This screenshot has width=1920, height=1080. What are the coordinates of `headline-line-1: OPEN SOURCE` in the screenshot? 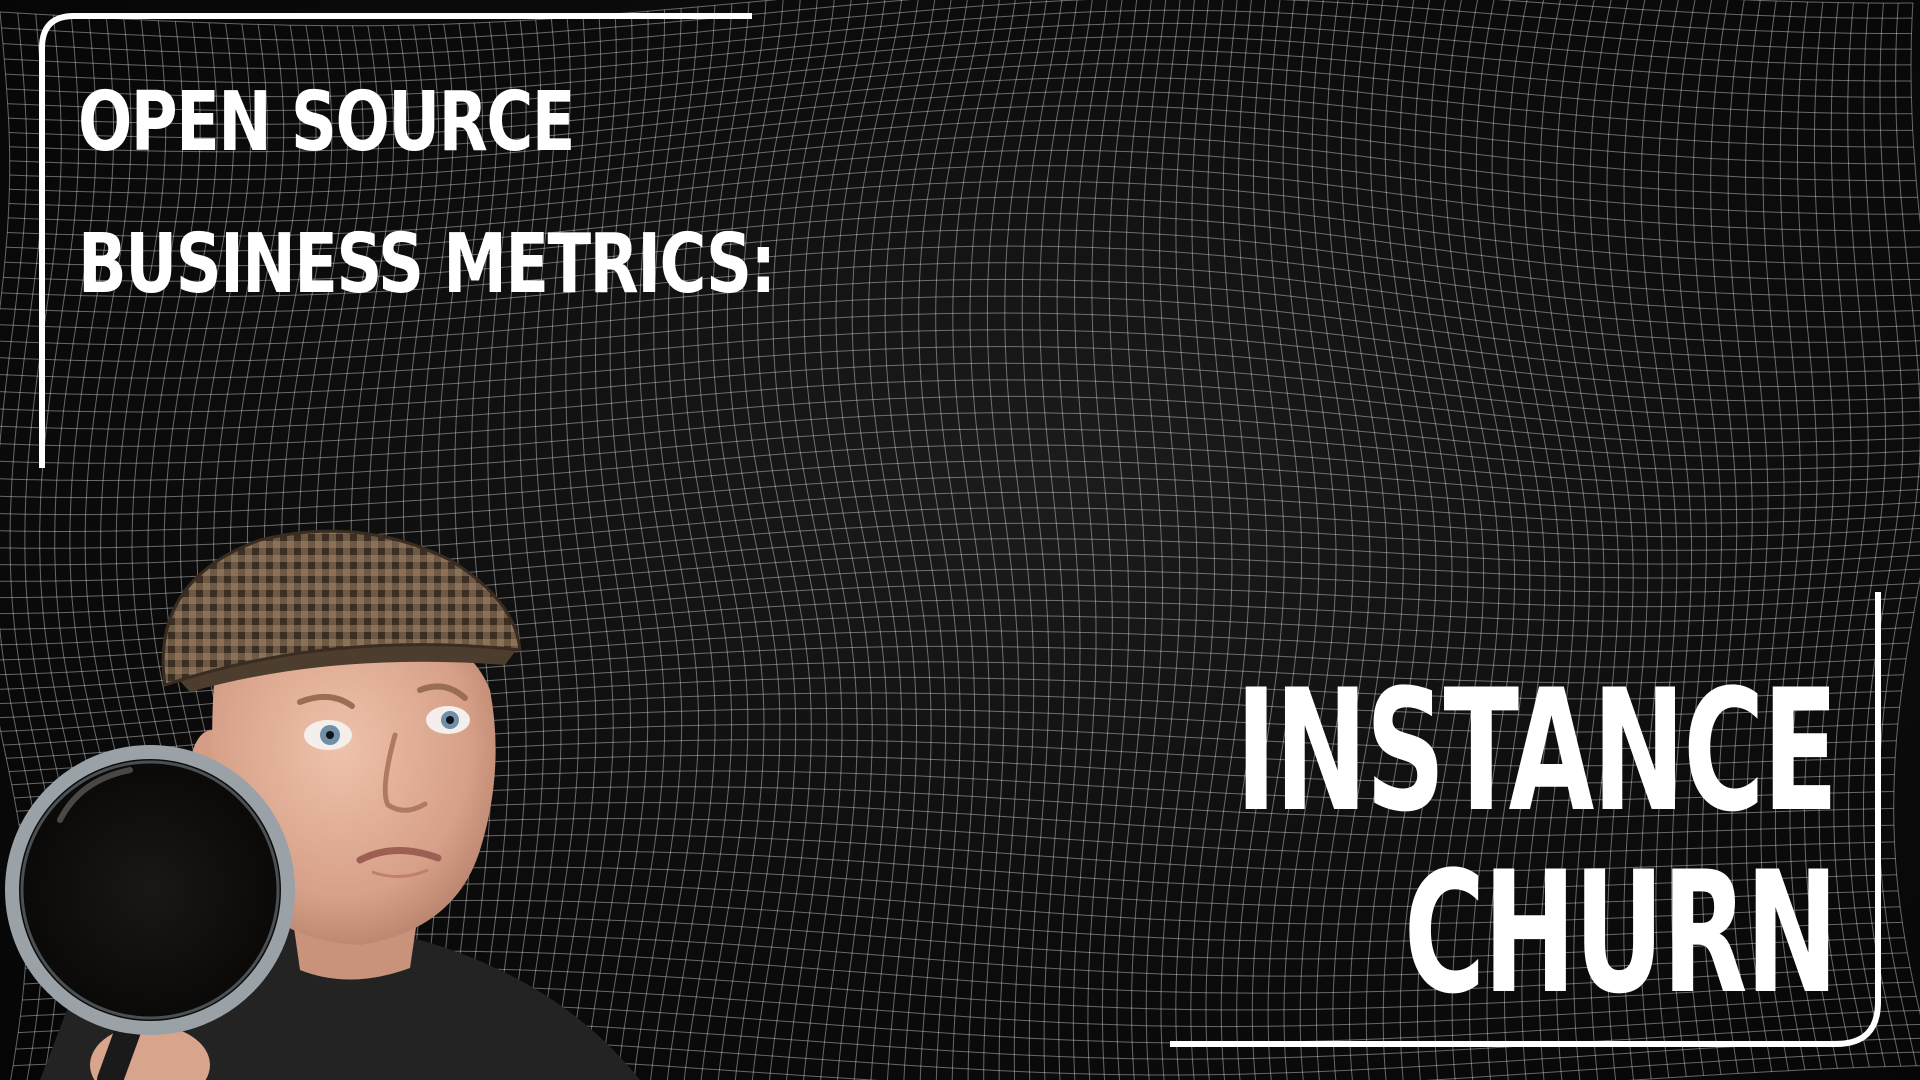 It's located at (326, 122).